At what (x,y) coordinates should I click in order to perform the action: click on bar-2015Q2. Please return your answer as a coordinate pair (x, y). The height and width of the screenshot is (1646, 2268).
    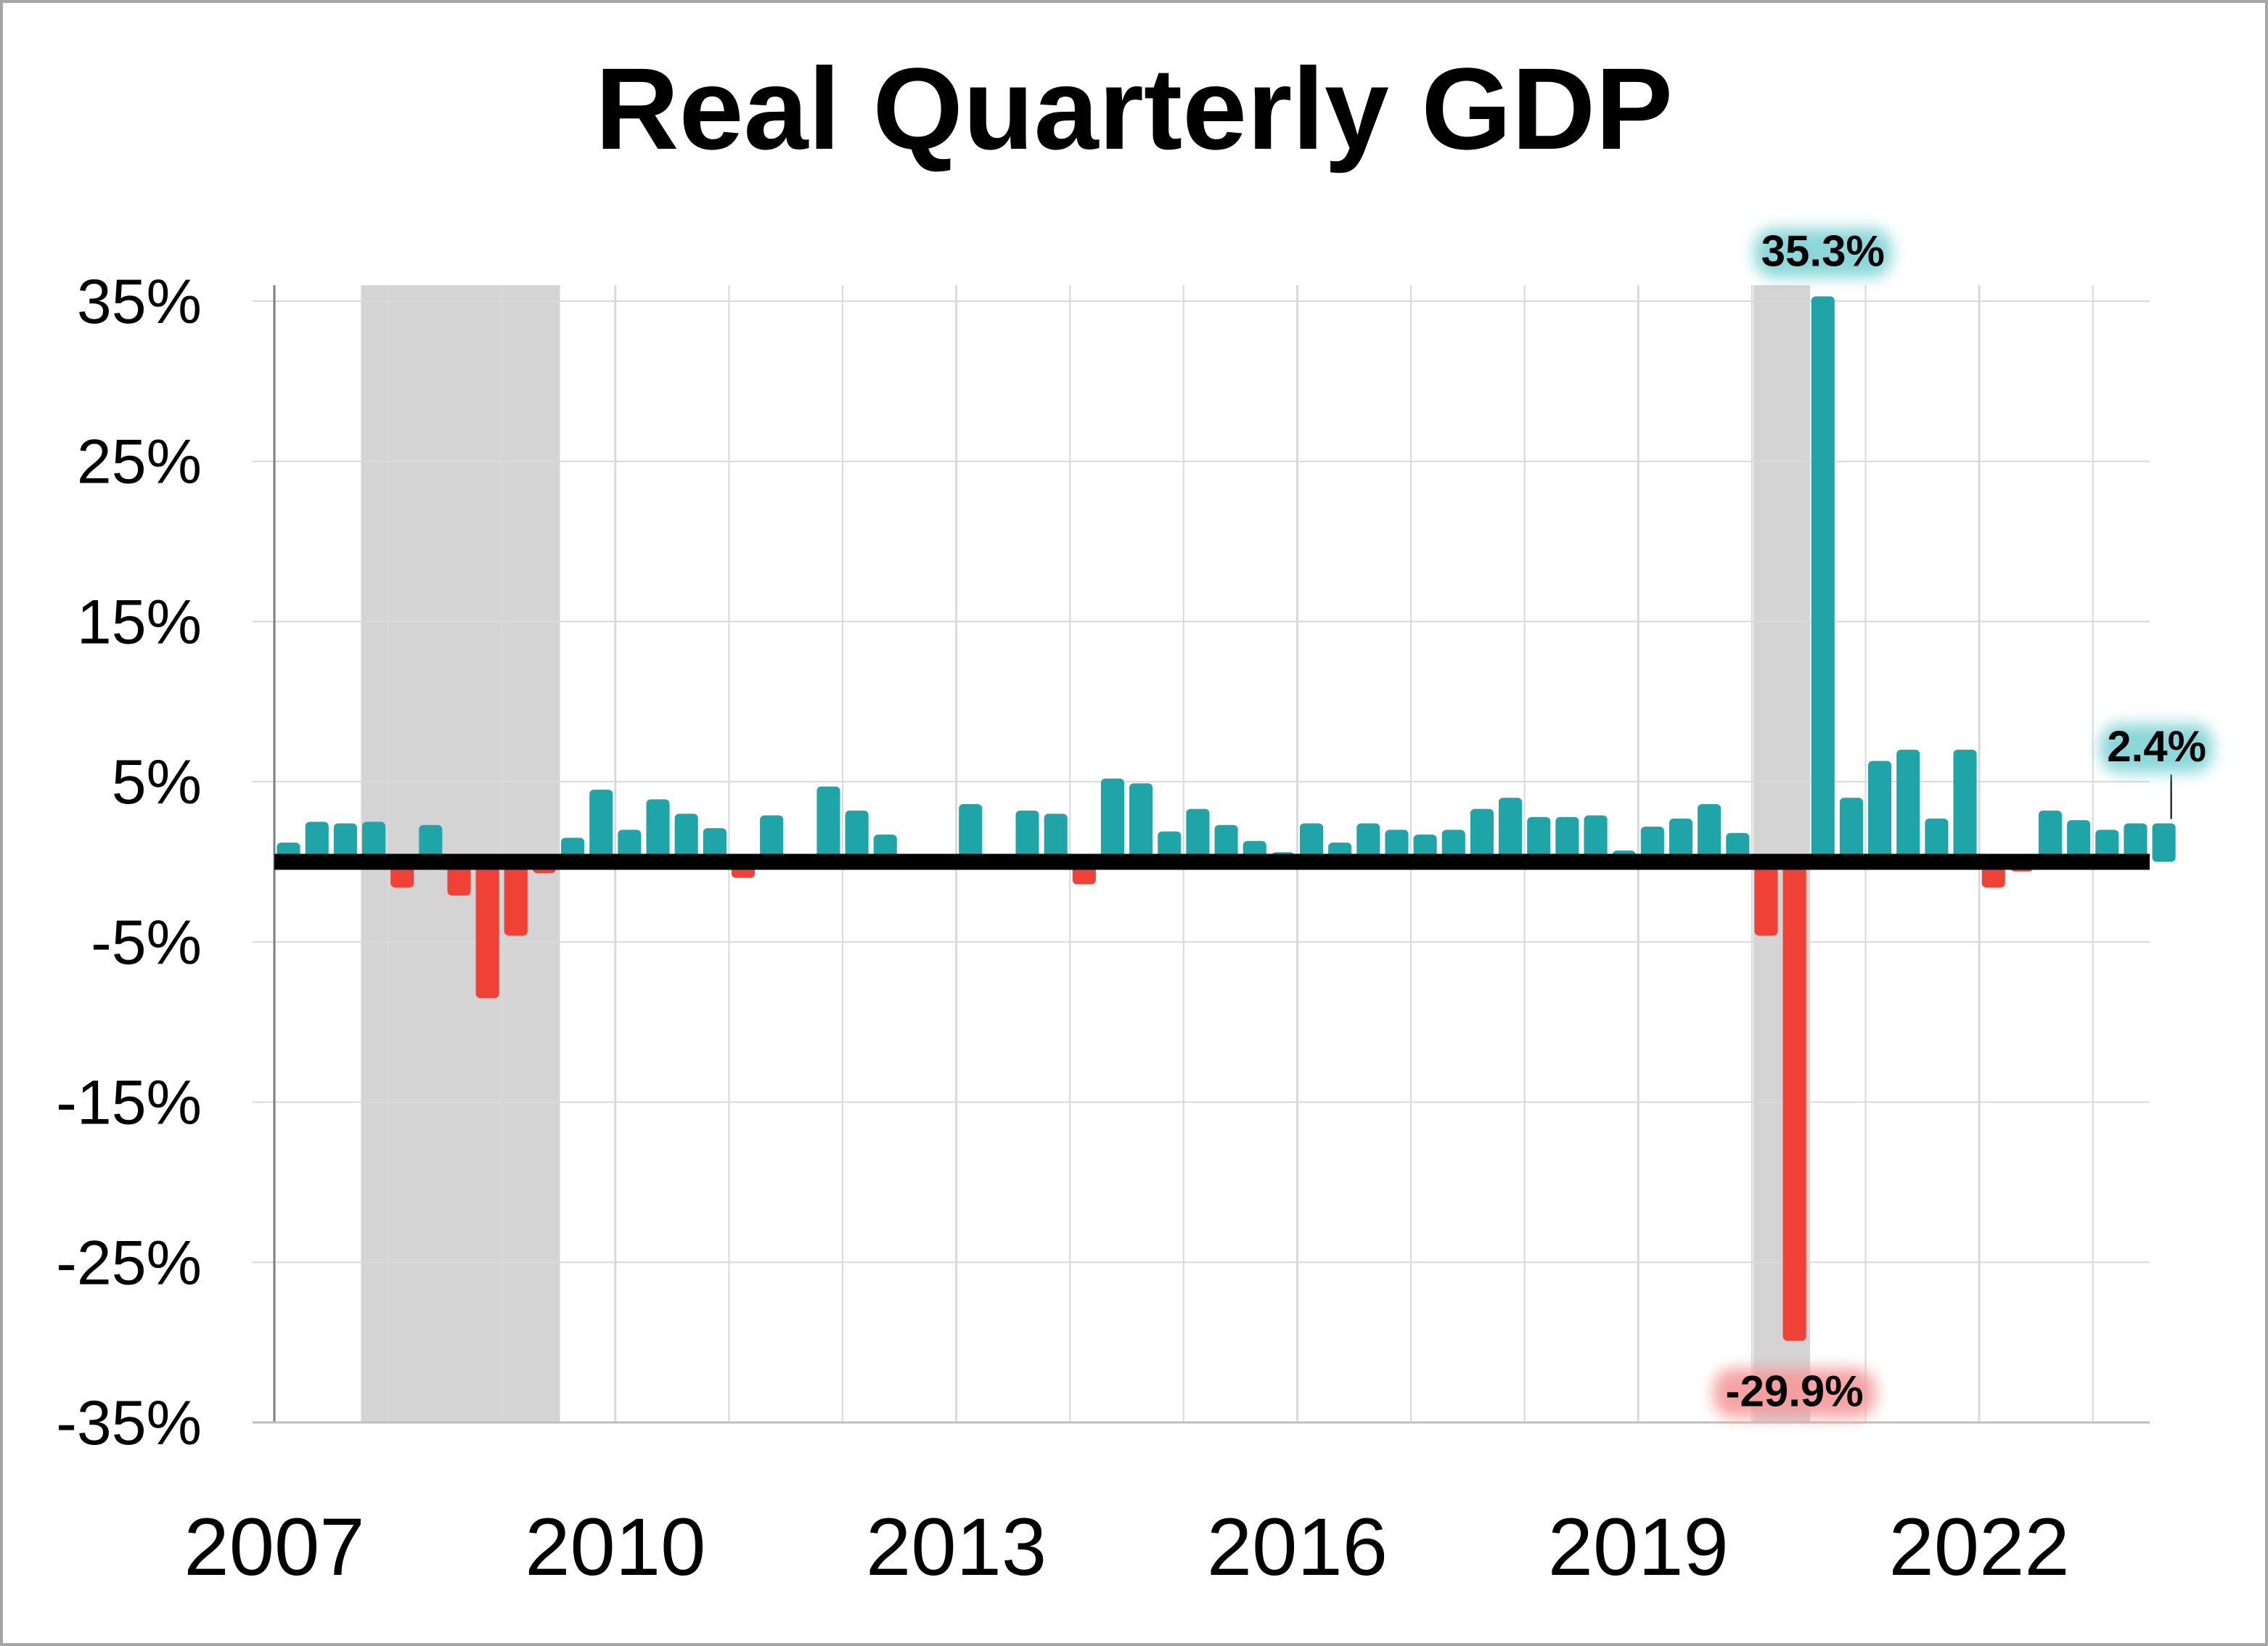
    Looking at the image, I should click on (1226, 843).